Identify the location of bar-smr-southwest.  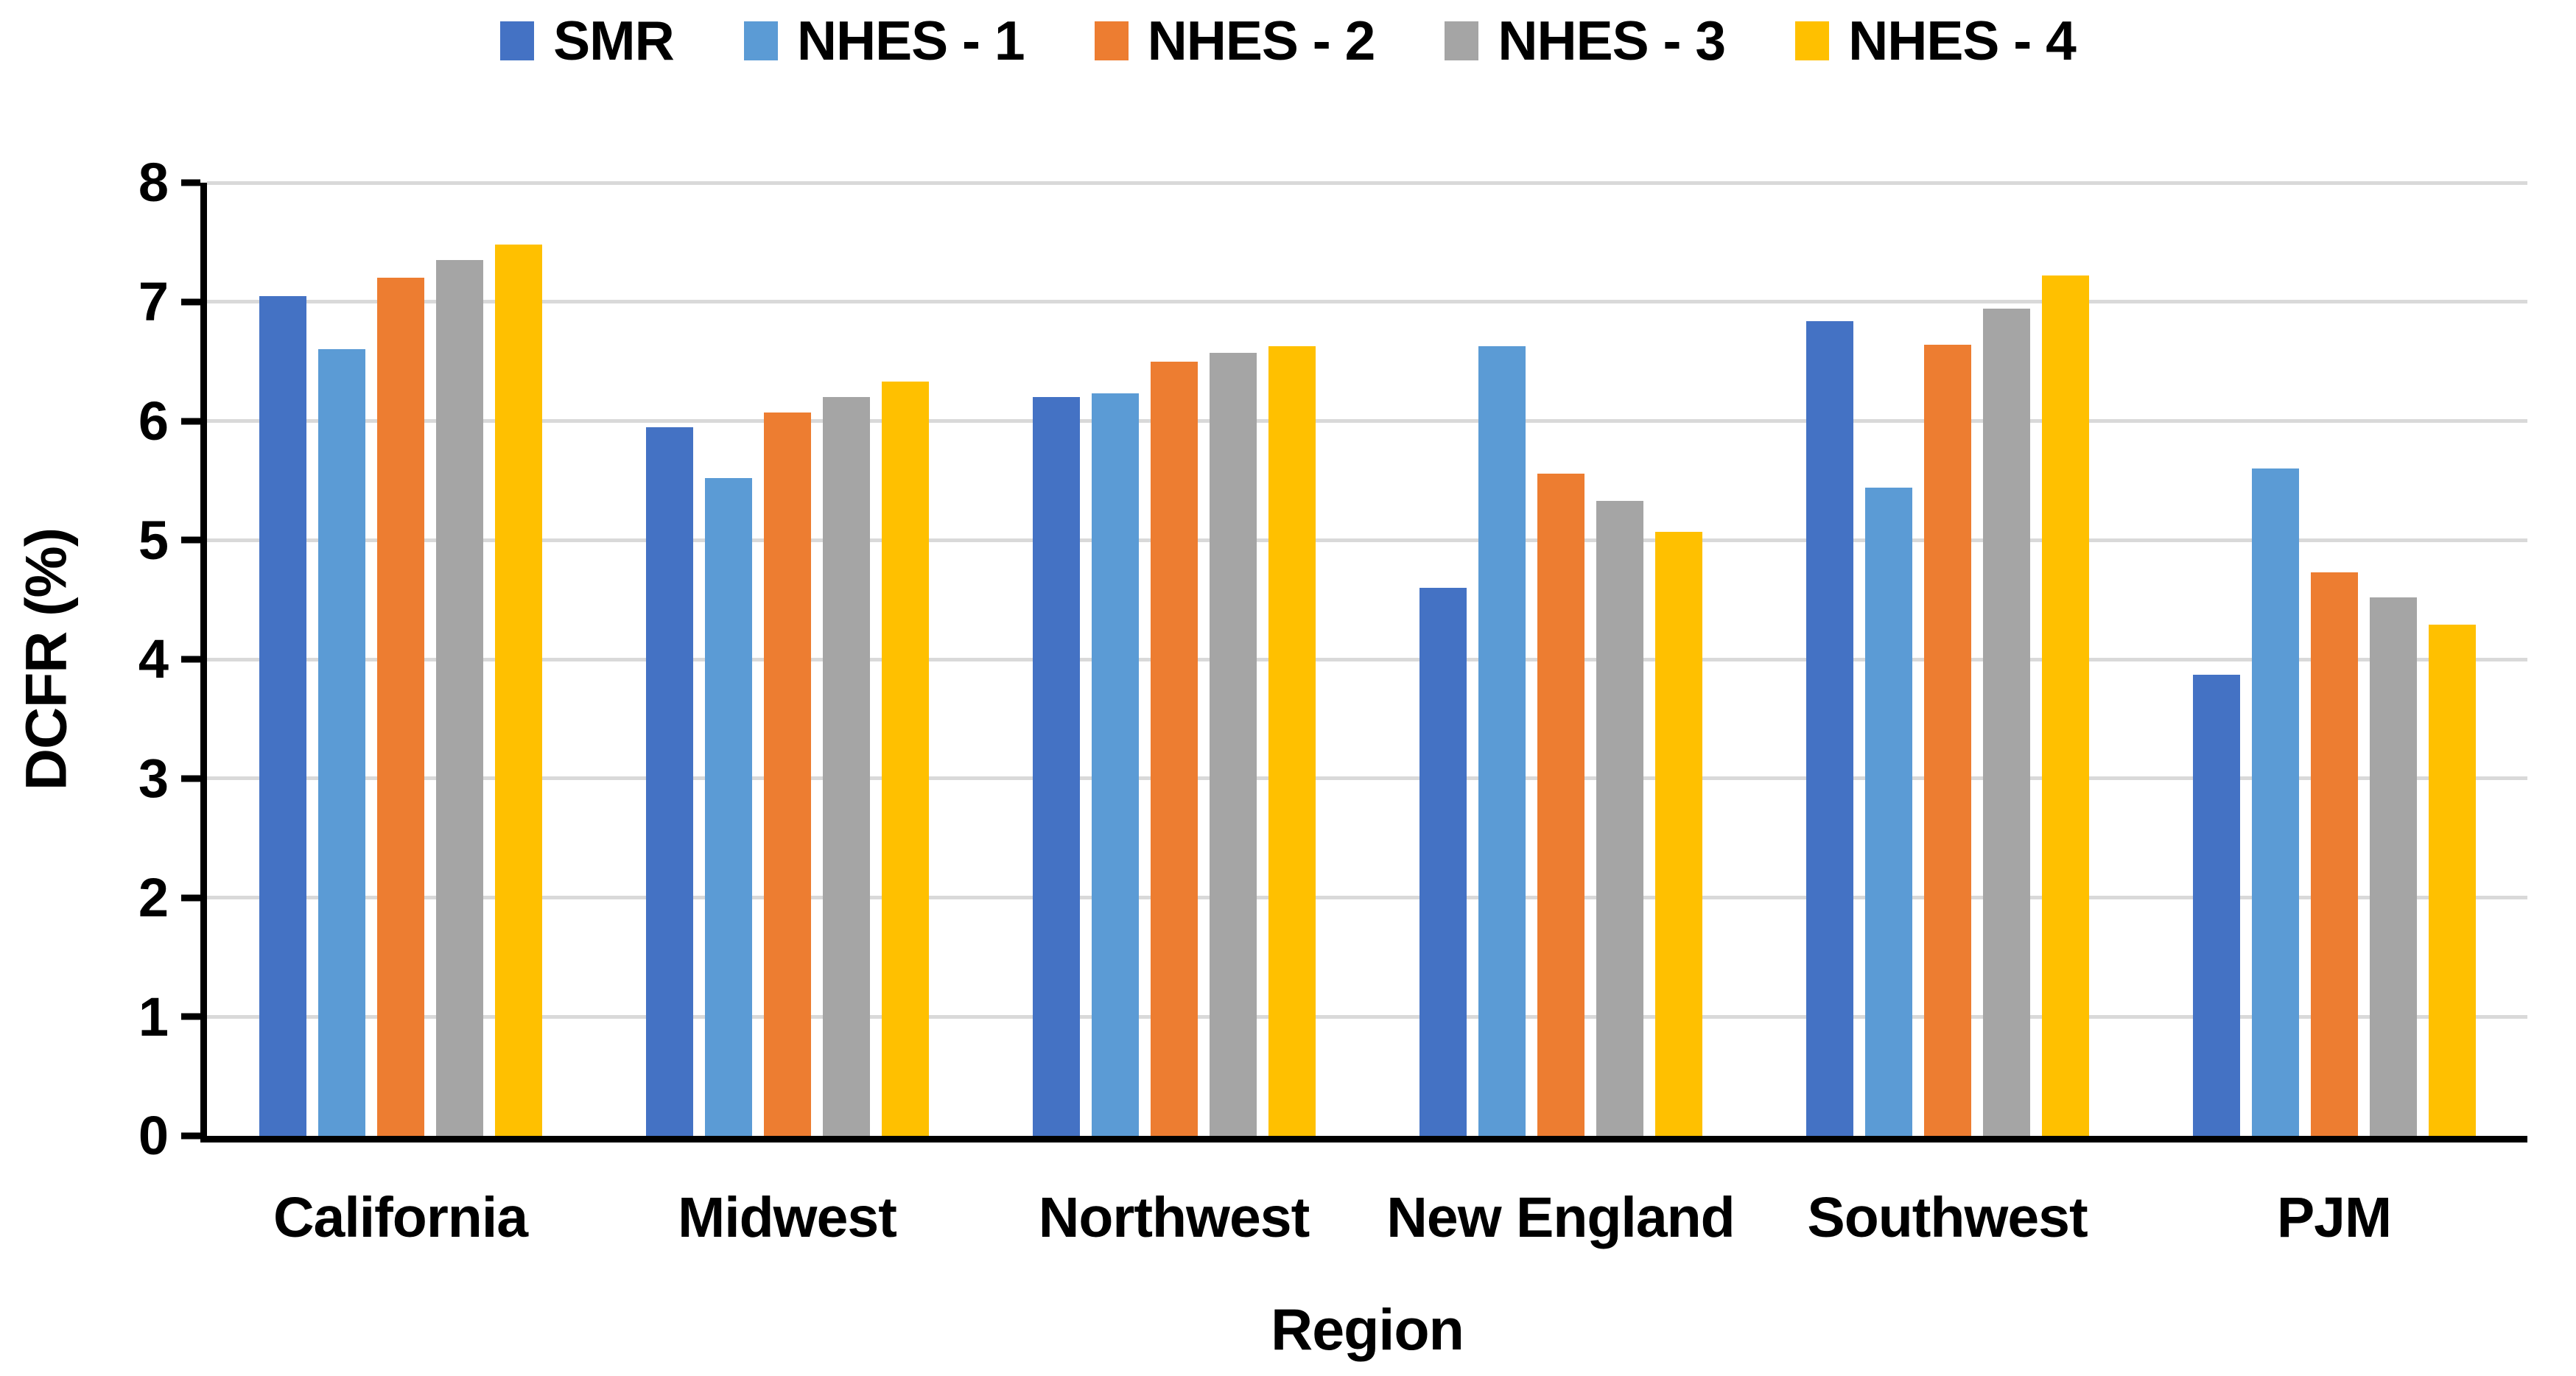
(1829, 728).